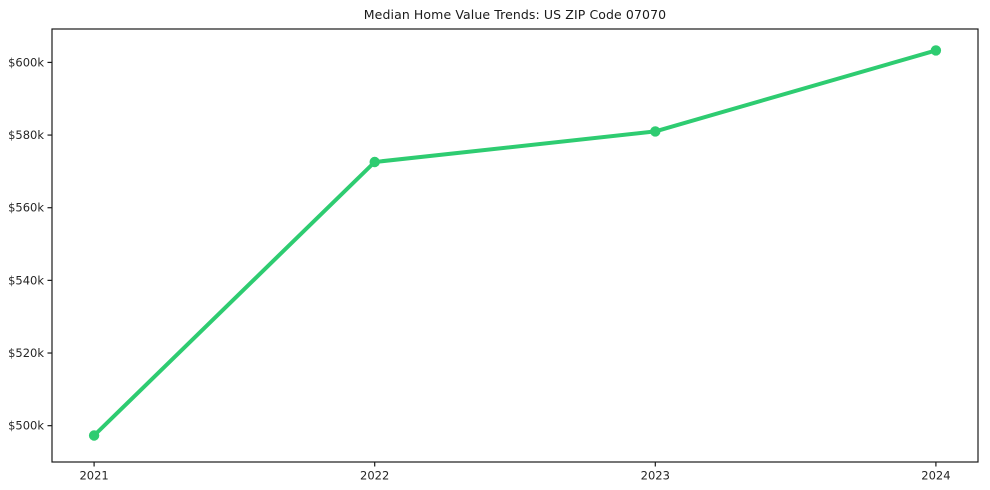  Describe the element at coordinates (936, 50) in the screenshot. I see `data-point-2024` at that location.